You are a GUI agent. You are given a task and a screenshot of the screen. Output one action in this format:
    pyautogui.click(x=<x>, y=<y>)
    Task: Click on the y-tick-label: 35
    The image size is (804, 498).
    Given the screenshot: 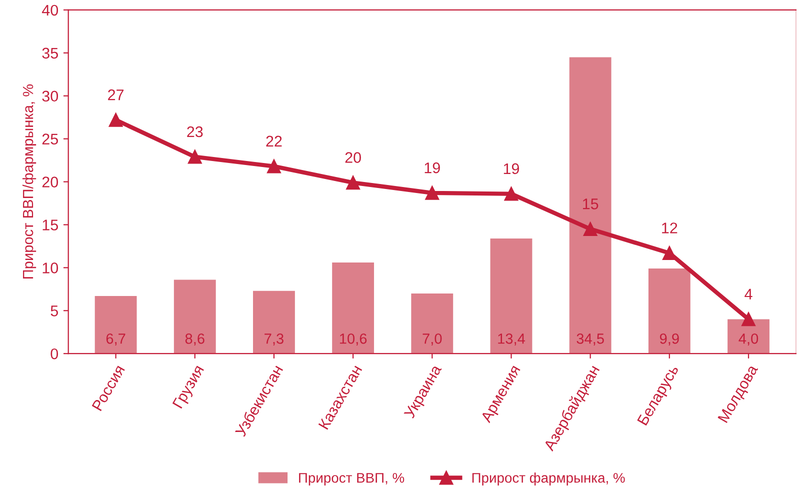 What is the action you would take?
    pyautogui.click(x=50, y=53)
    